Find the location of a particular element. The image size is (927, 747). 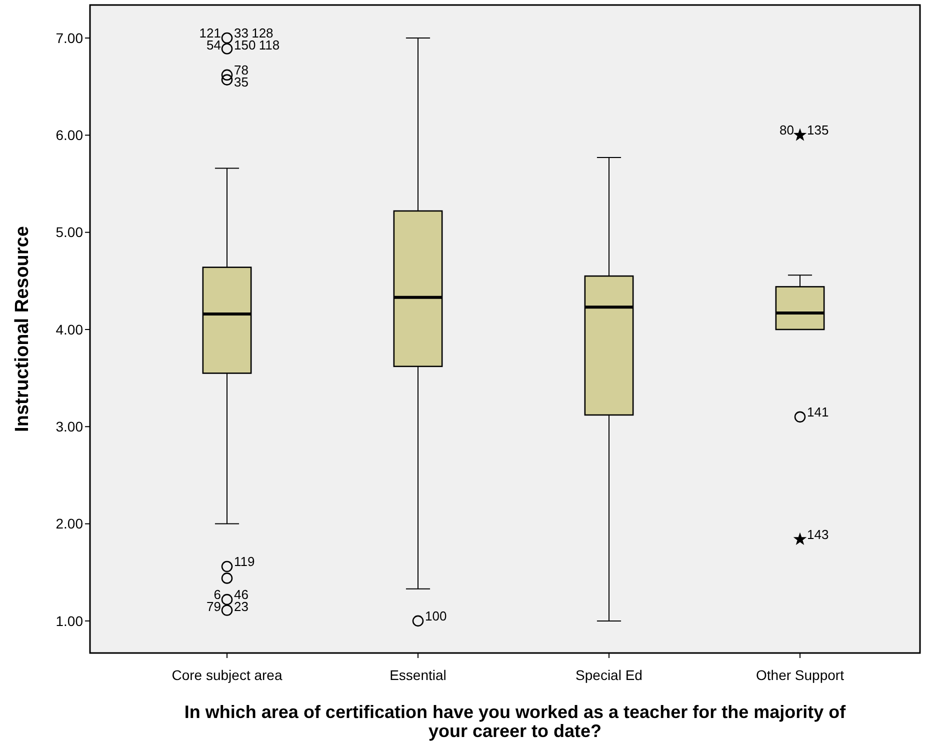

annotation: 78 is located at coordinates (241, 70).